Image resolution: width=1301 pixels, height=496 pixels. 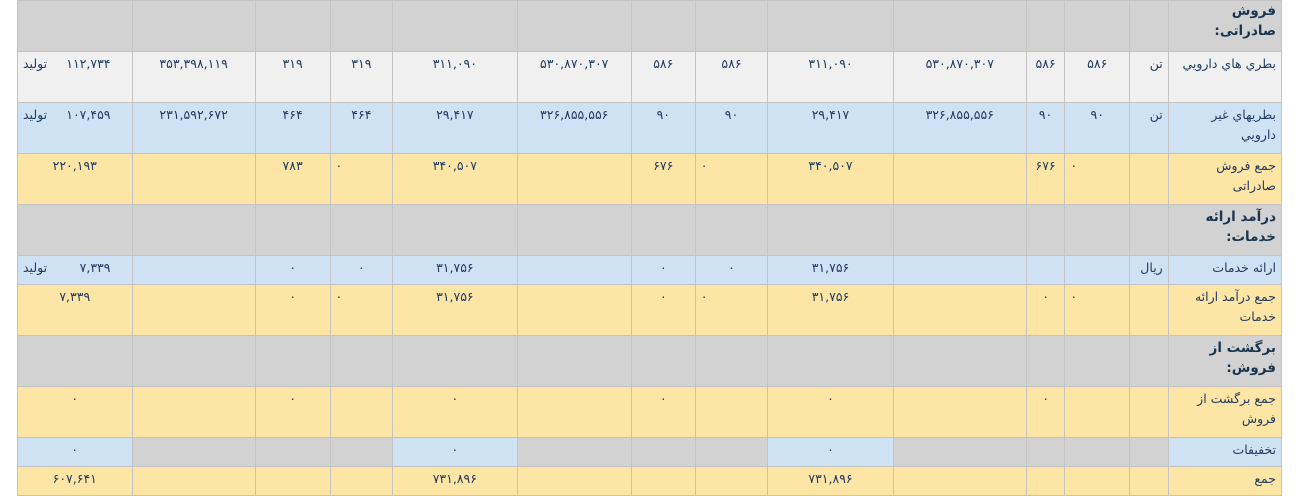 I want to click on total-row: جمع برگشت از فروش ۰ ۰ ۰ ۰ ۰ ۰, so click(x=650, y=412).